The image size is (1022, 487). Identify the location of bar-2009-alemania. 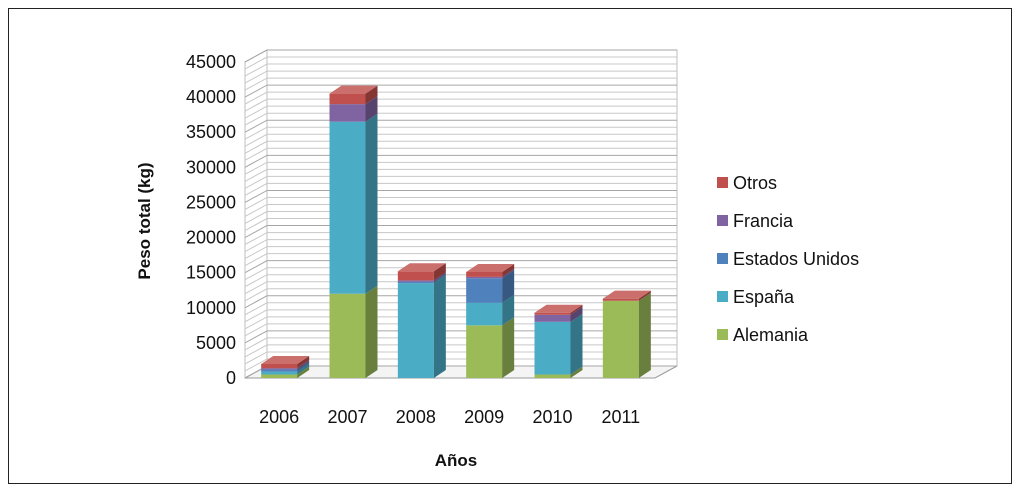
(490, 347).